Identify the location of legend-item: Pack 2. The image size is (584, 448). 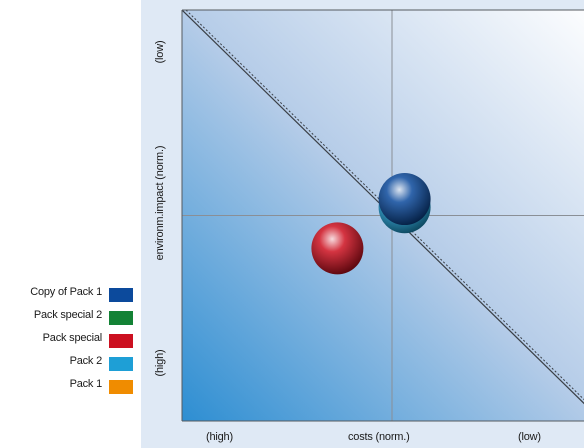
(70, 360).